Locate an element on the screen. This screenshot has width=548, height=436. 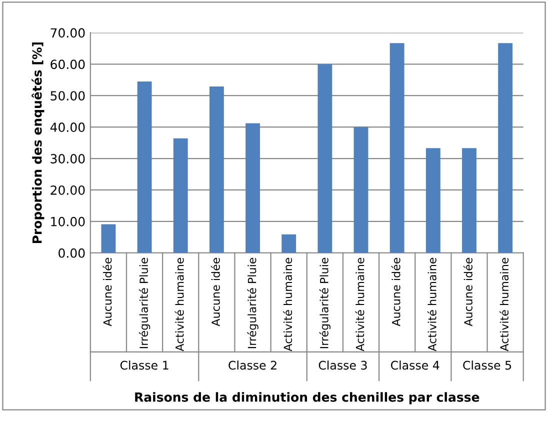
y-tick-label: 50.00 is located at coordinates (67, 96).